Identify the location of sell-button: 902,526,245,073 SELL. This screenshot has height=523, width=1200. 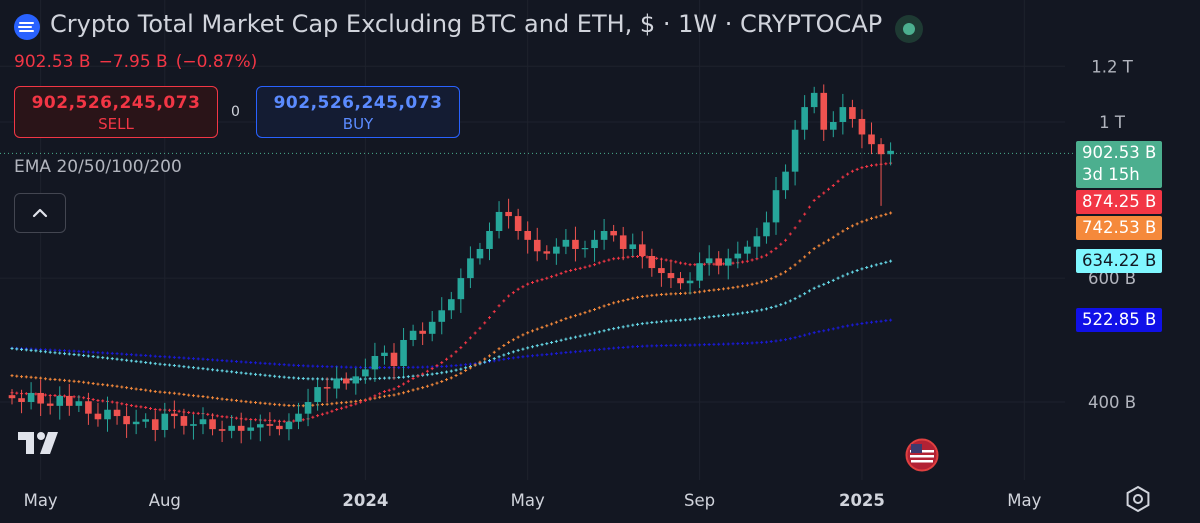
(116, 112).